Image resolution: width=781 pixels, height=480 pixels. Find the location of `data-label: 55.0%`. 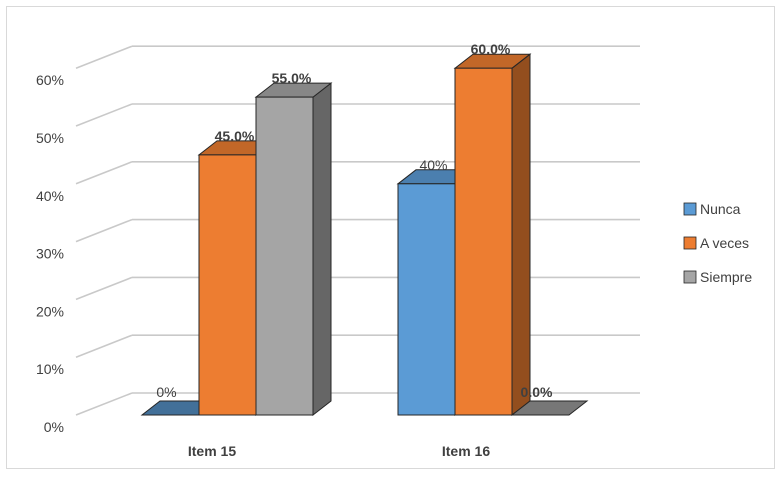

data-label: 55.0% is located at coordinates (292, 78).